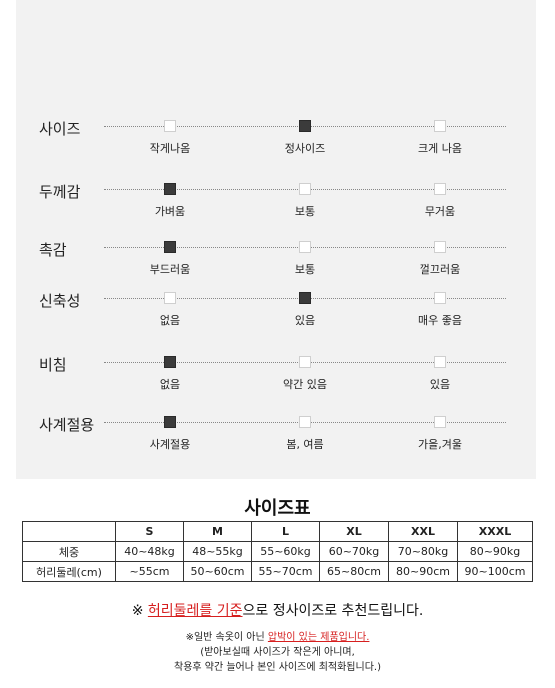 The width and height of the screenshot is (555, 688). Describe the element at coordinates (495, 531) in the screenshot. I see `table-header-cell: XXXL` at that location.